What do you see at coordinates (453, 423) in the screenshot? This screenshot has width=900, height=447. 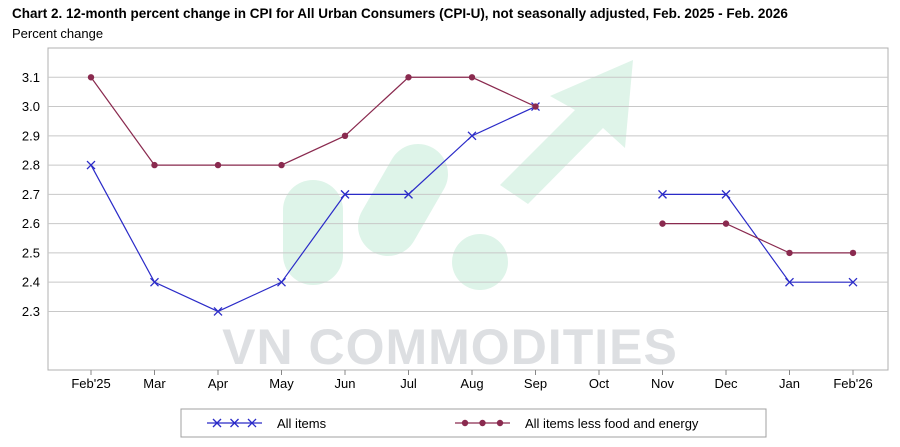 I see `legend: All items All items less food and energy` at bounding box center [453, 423].